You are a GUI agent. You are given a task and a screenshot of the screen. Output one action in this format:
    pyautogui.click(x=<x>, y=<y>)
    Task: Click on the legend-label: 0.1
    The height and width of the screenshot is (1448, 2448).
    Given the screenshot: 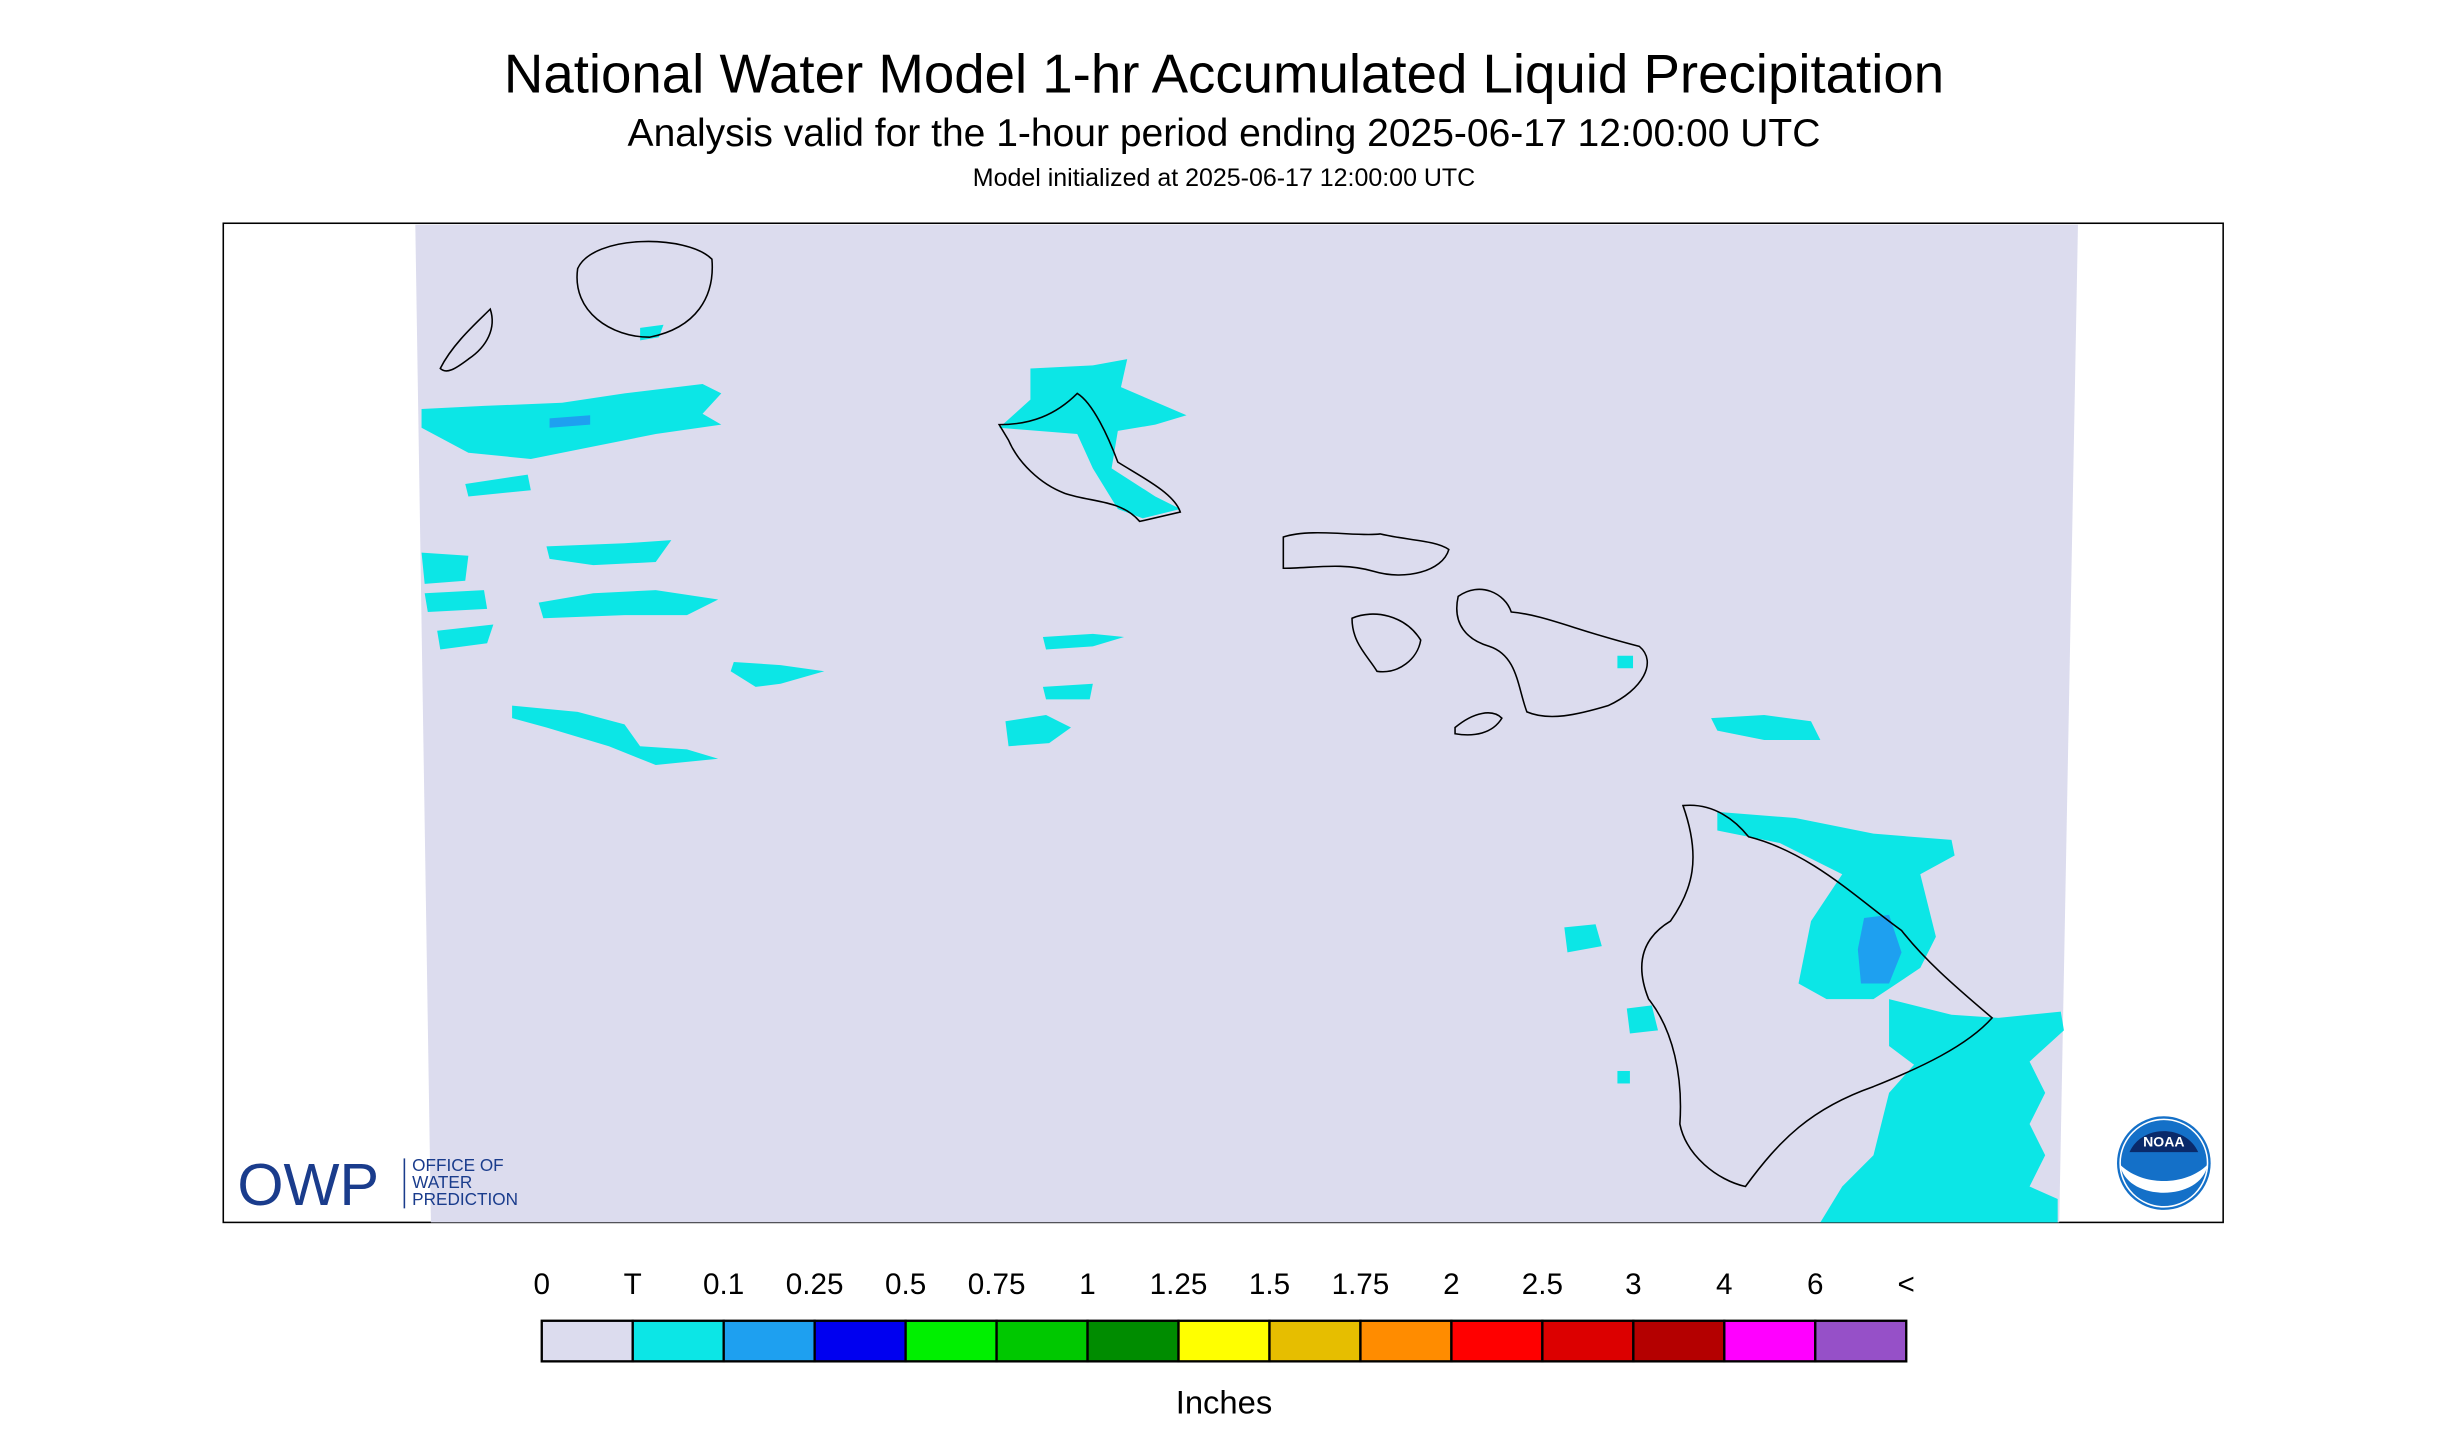 What is the action you would take?
    pyautogui.click(x=723, y=1284)
    